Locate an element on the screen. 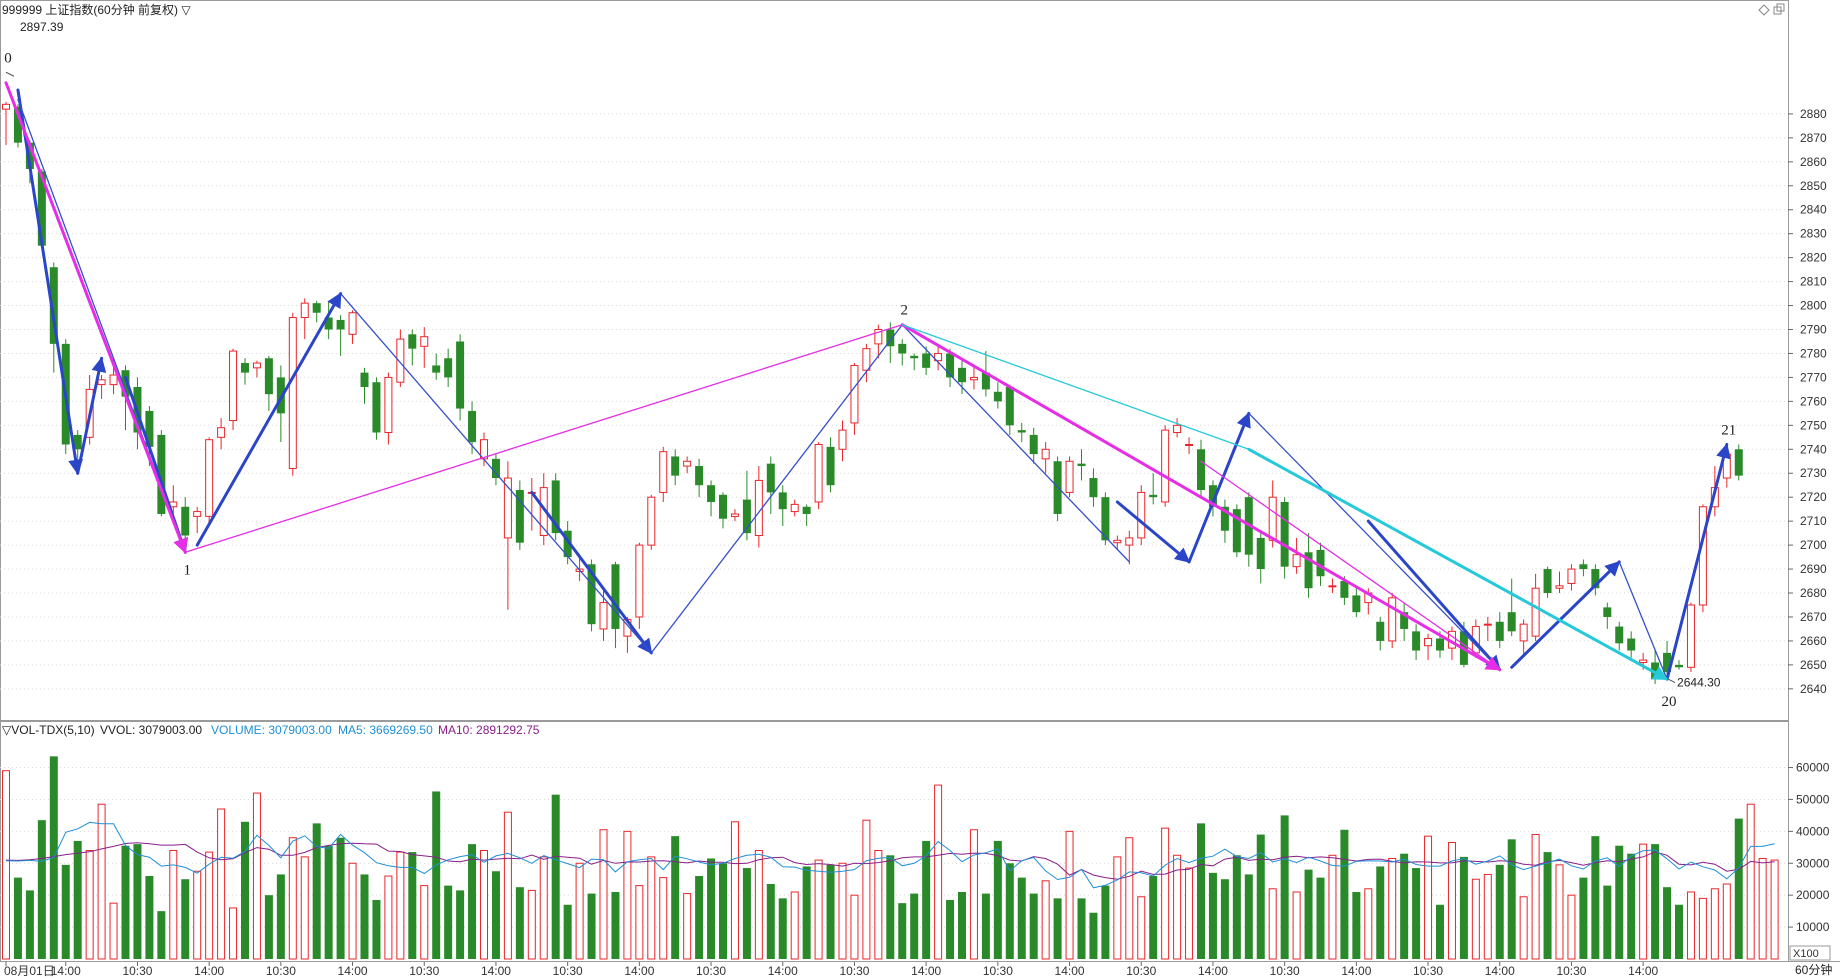 The height and width of the screenshot is (979, 1840). volume-axis: 10000 20000 30000 40000 50000 60000 is located at coordinates (1809, 847).